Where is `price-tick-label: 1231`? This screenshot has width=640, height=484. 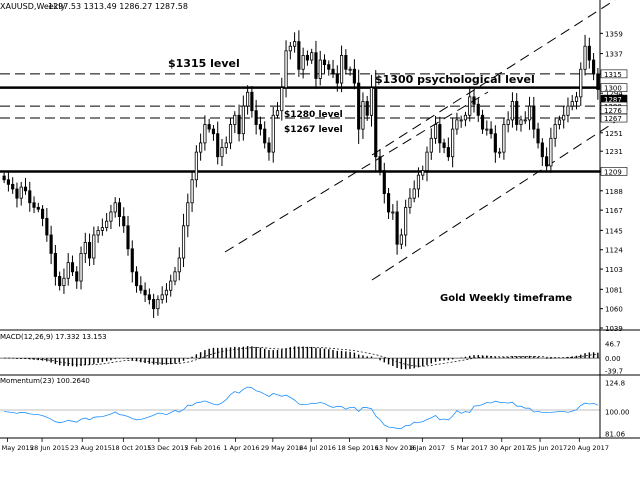 price-tick-label: 1231 is located at coordinates (614, 152).